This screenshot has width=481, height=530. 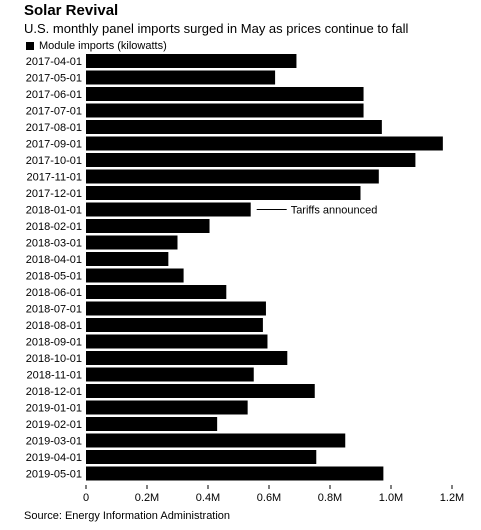 I want to click on x-tick-label: 0.6M, so click(x=269, y=498).